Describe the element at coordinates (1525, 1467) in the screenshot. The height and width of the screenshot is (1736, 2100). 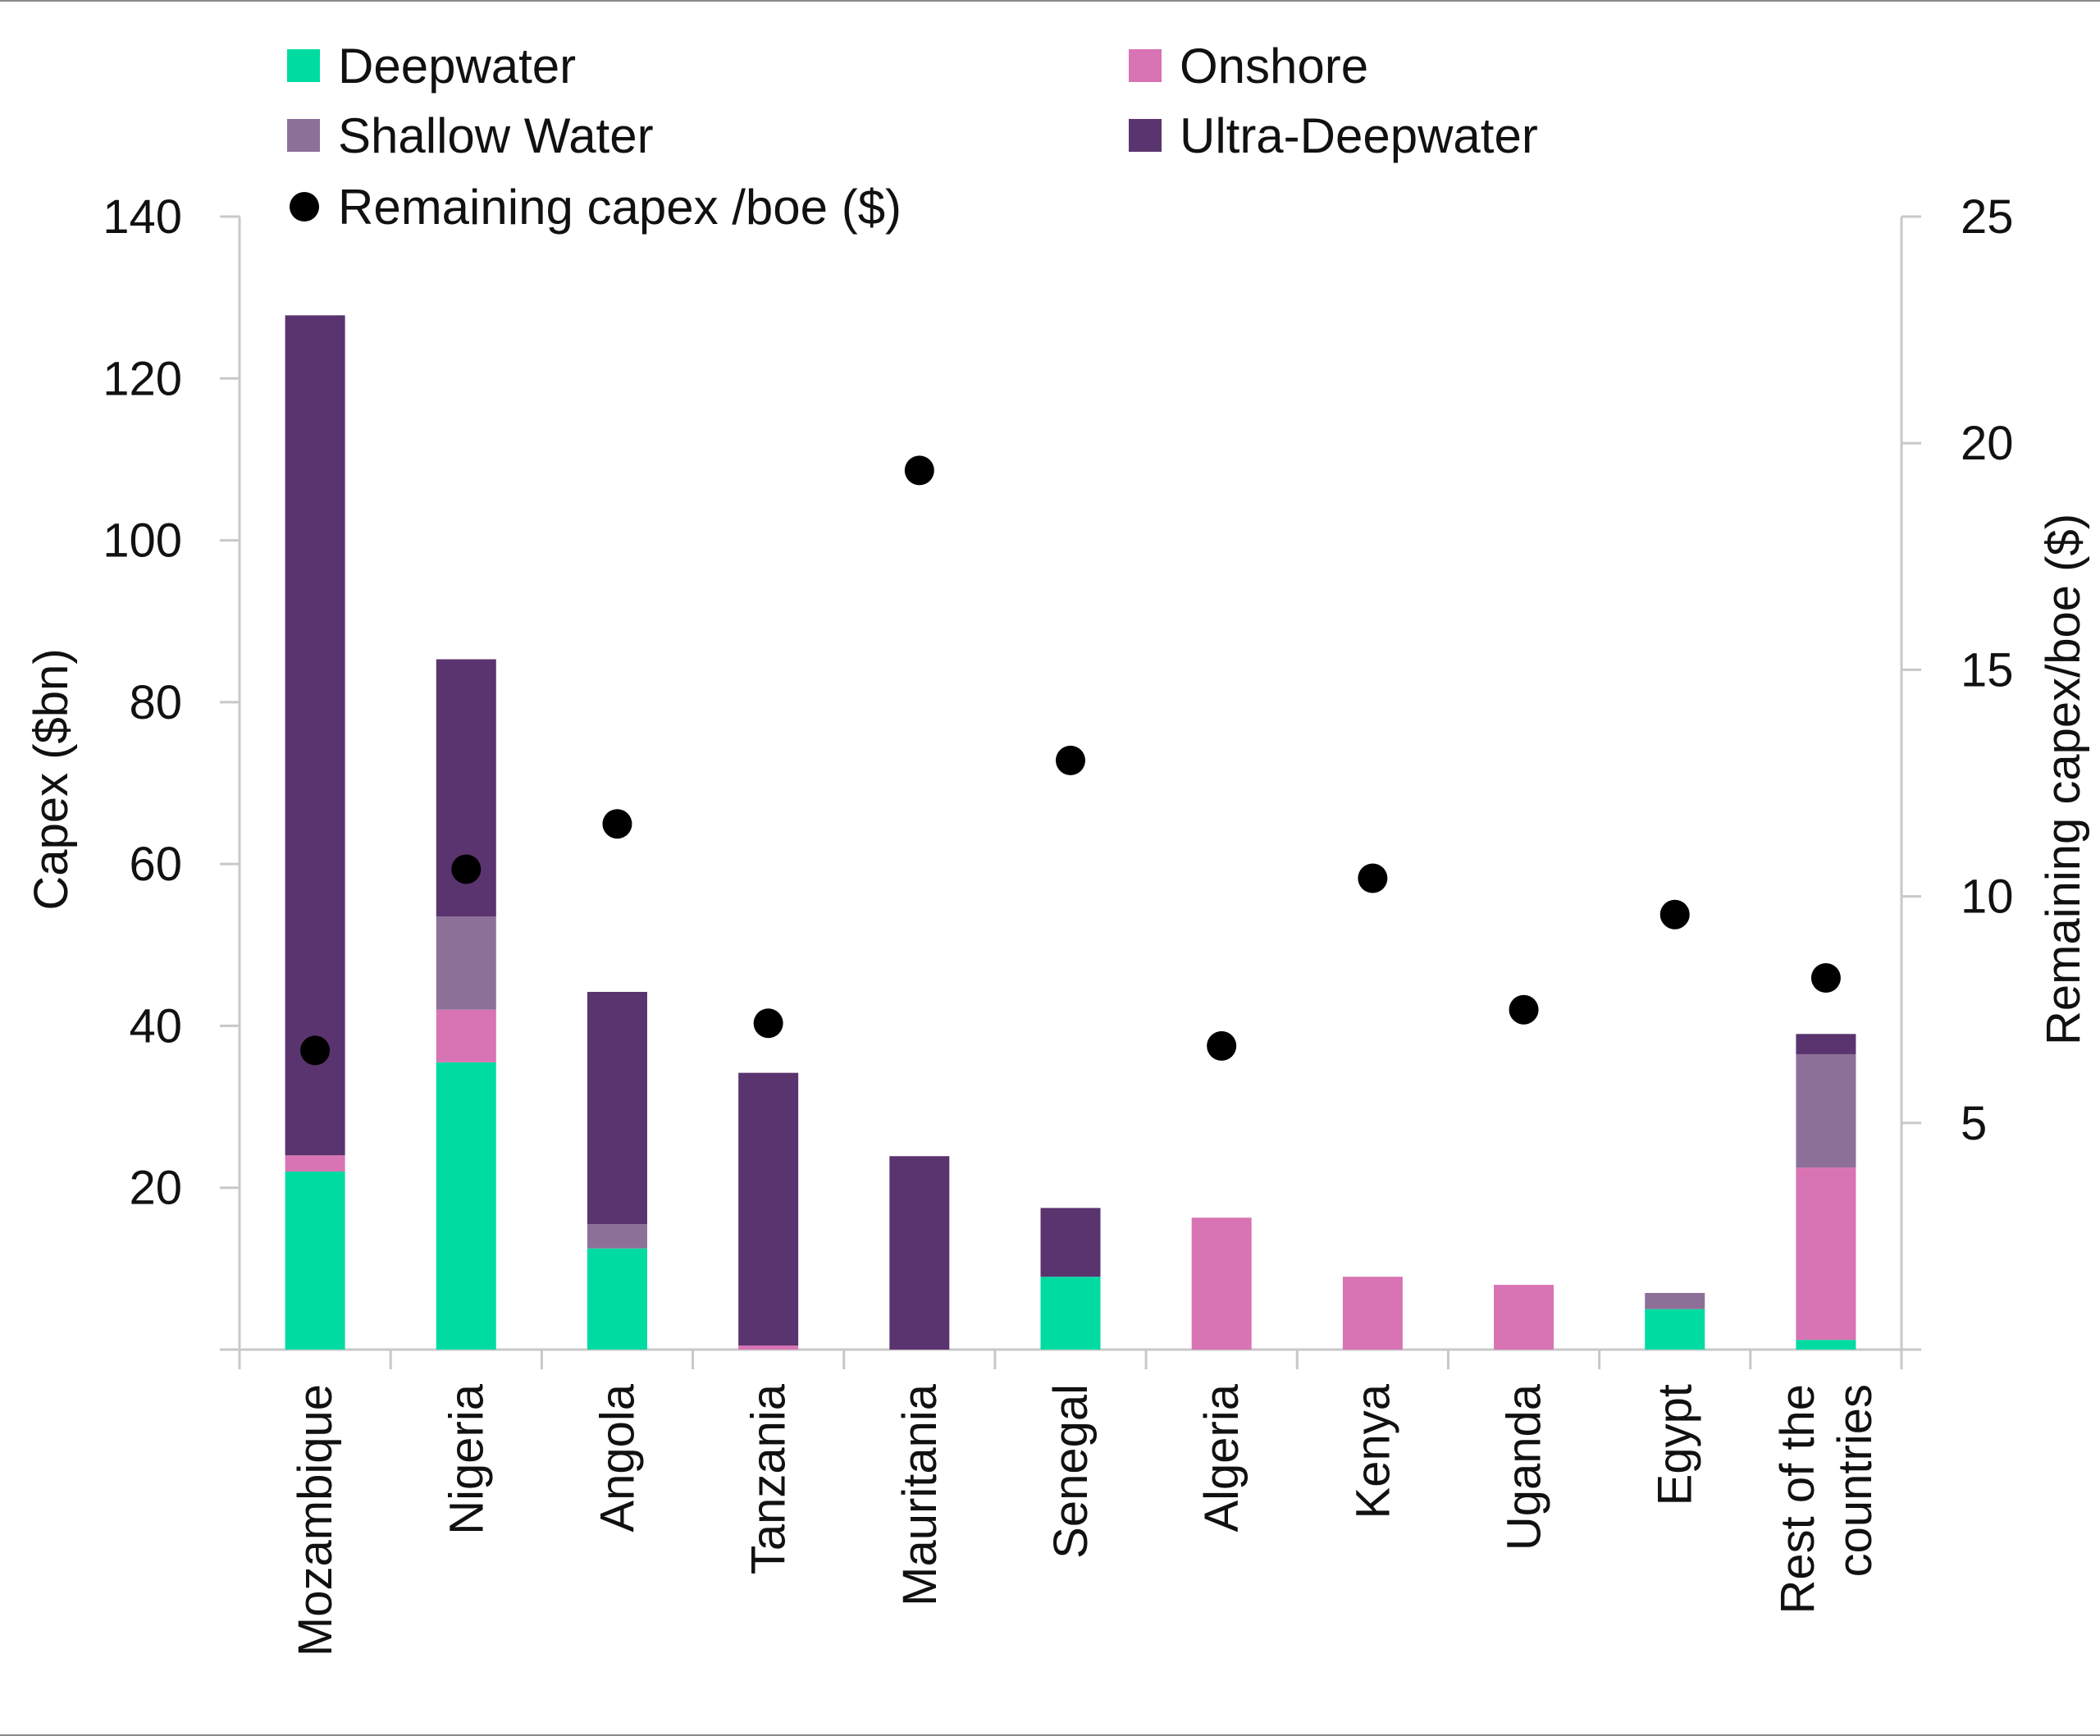
I see `category-label: Uganda` at that location.